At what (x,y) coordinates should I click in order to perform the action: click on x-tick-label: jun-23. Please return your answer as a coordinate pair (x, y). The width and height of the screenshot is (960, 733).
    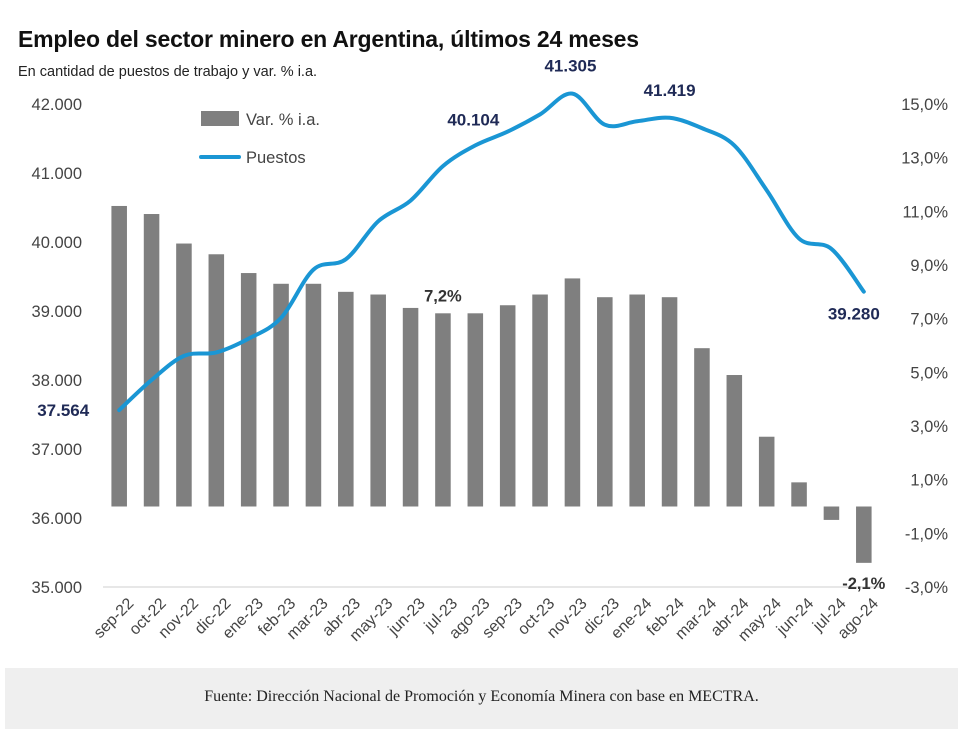
    Looking at the image, I should click on (407, 617).